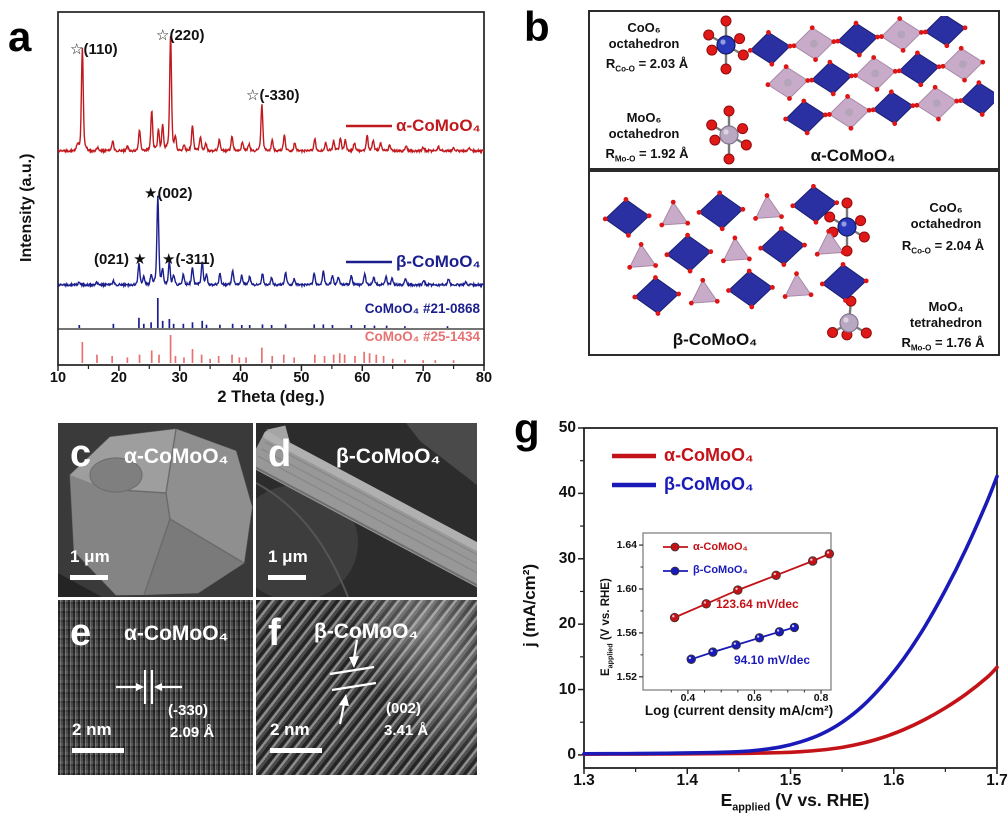  I want to click on panel-a-letter: a, so click(20, 36).